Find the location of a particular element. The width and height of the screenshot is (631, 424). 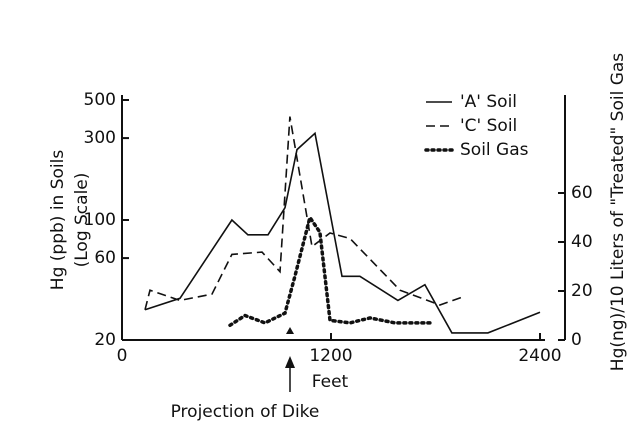

y2-tick-label: 40 is located at coordinates (582, 242).